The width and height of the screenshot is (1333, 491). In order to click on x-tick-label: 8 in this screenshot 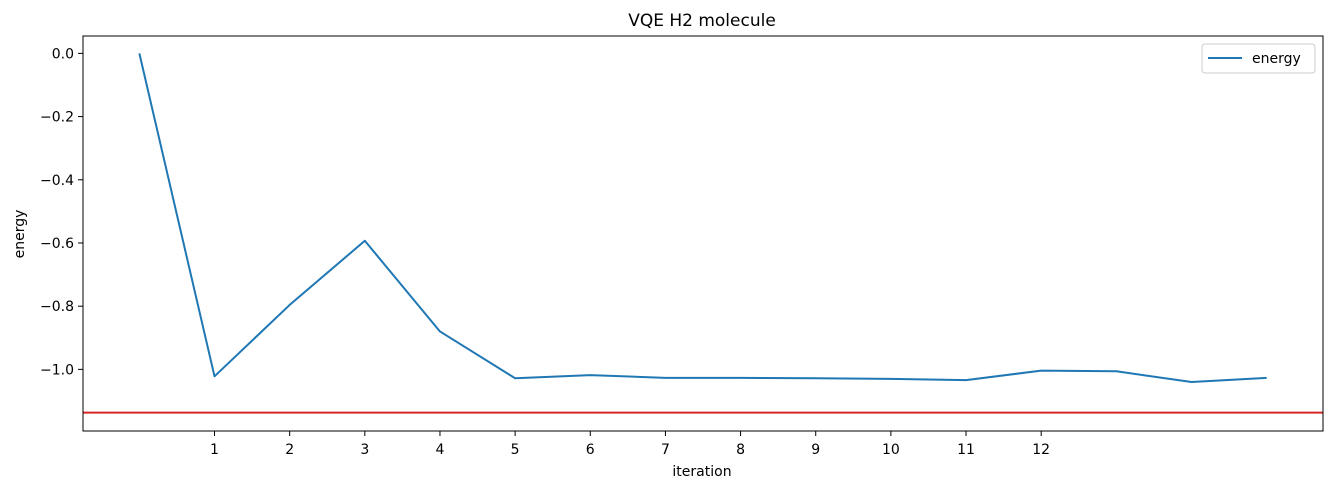, I will do `click(740, 450)`.